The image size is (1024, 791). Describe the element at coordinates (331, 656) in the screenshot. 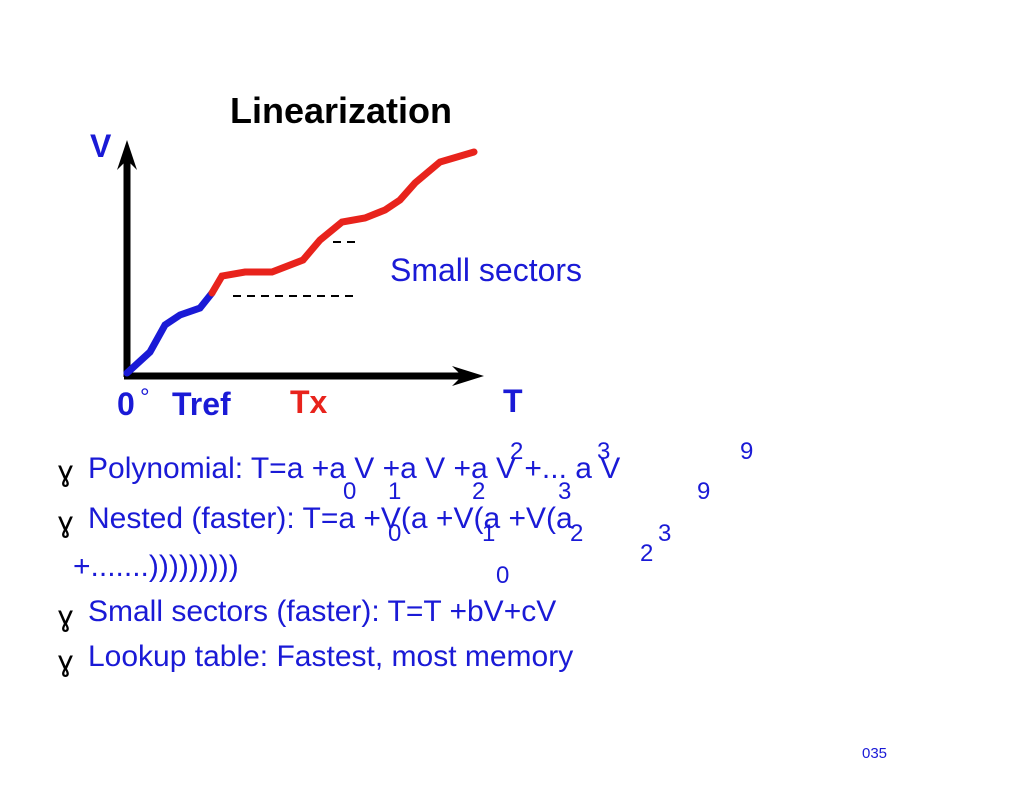

I see `bullet-lookup-table: Lookup table: Fastest, most memory` at that location.